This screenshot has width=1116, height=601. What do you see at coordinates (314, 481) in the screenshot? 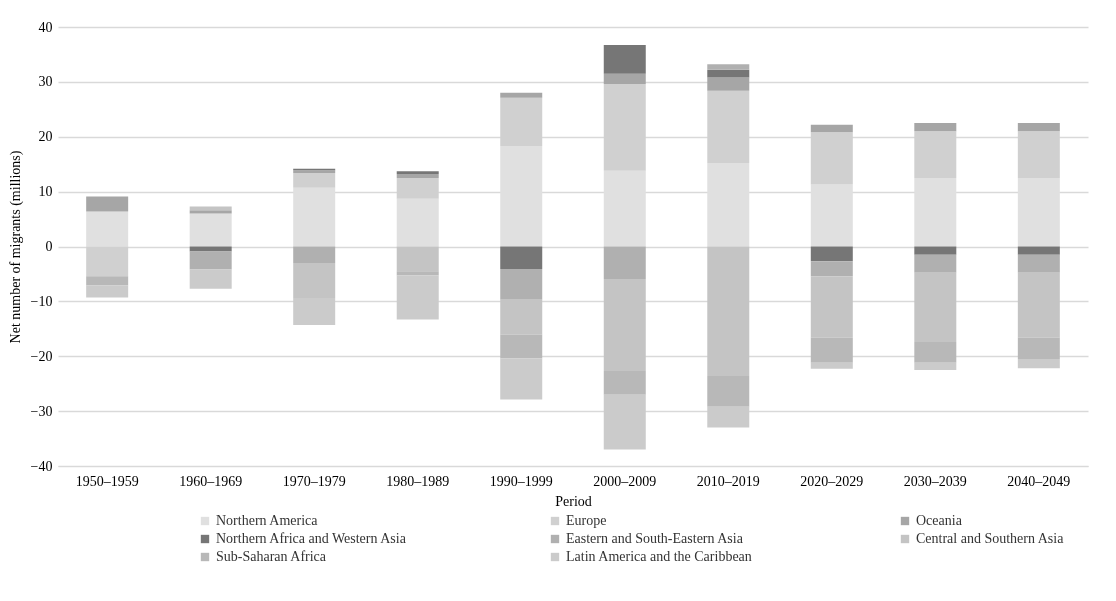
I see `x-tick-label: 1970–1979` at bounding box center [314, 481].